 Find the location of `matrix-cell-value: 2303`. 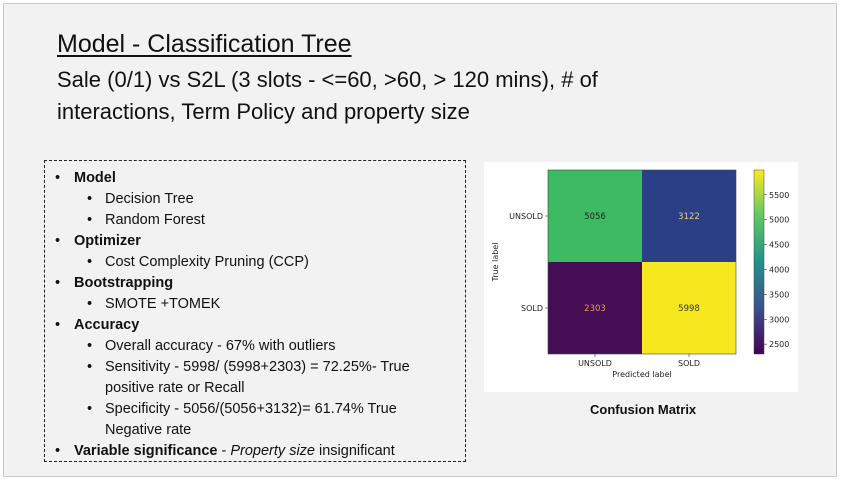

matrix-cell-value: 2303 is located at coordinates (595, 309).